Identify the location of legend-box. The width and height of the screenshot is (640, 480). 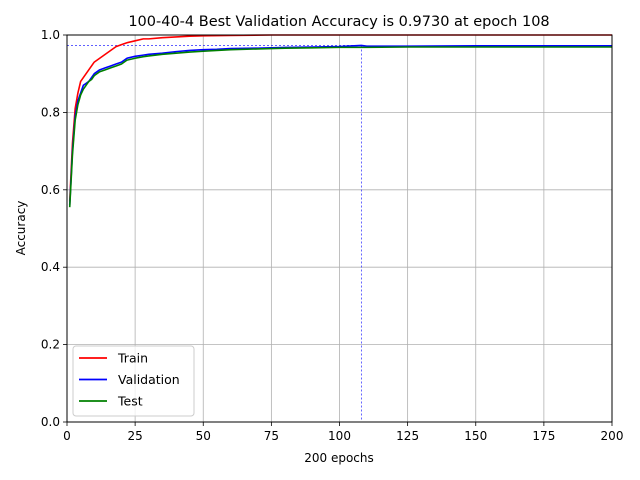
(133, 381).